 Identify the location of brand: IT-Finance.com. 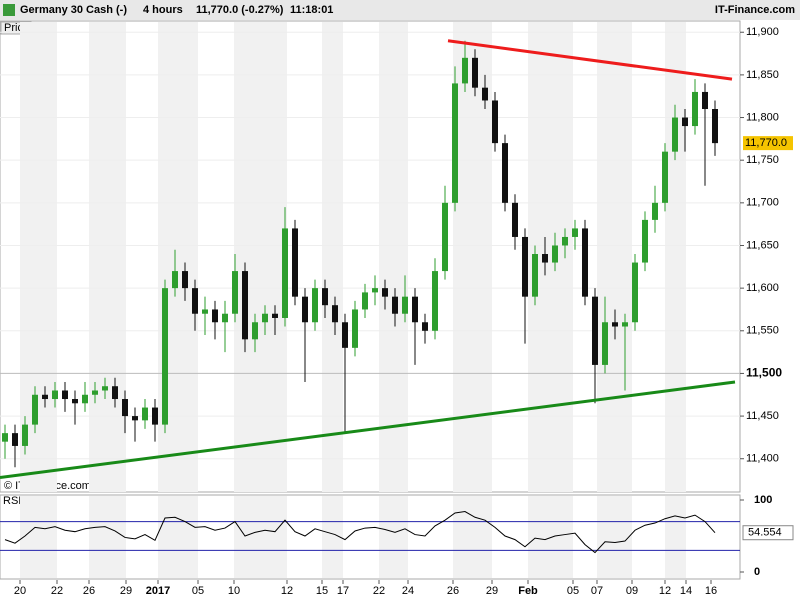
(755, 10).